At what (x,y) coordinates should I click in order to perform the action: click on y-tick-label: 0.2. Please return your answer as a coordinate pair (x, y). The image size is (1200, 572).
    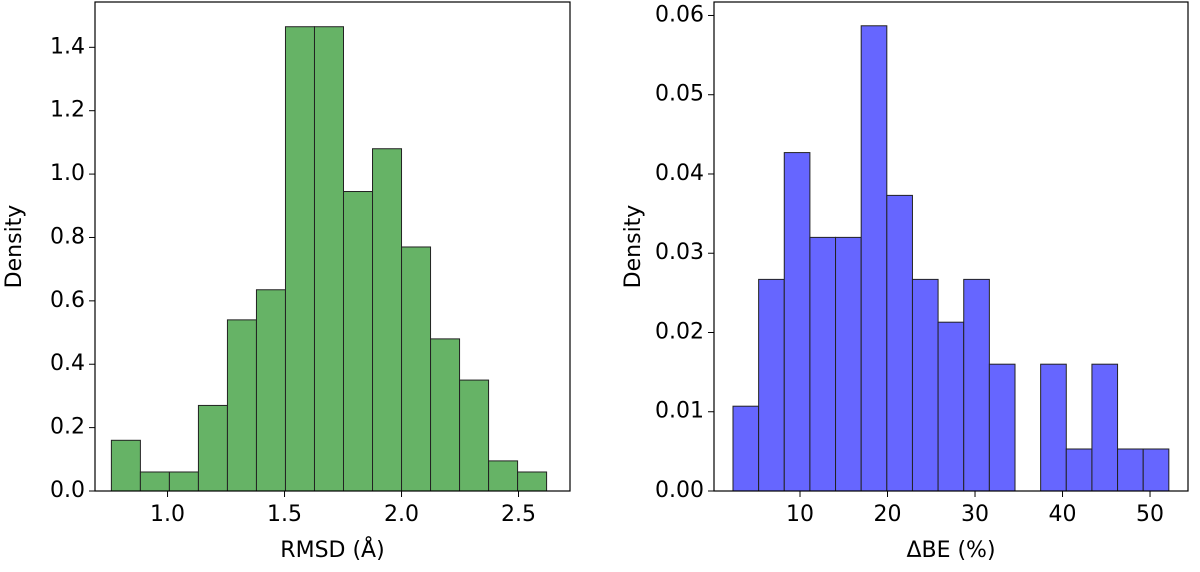
    Looking at the image, I should click on (67, 427).